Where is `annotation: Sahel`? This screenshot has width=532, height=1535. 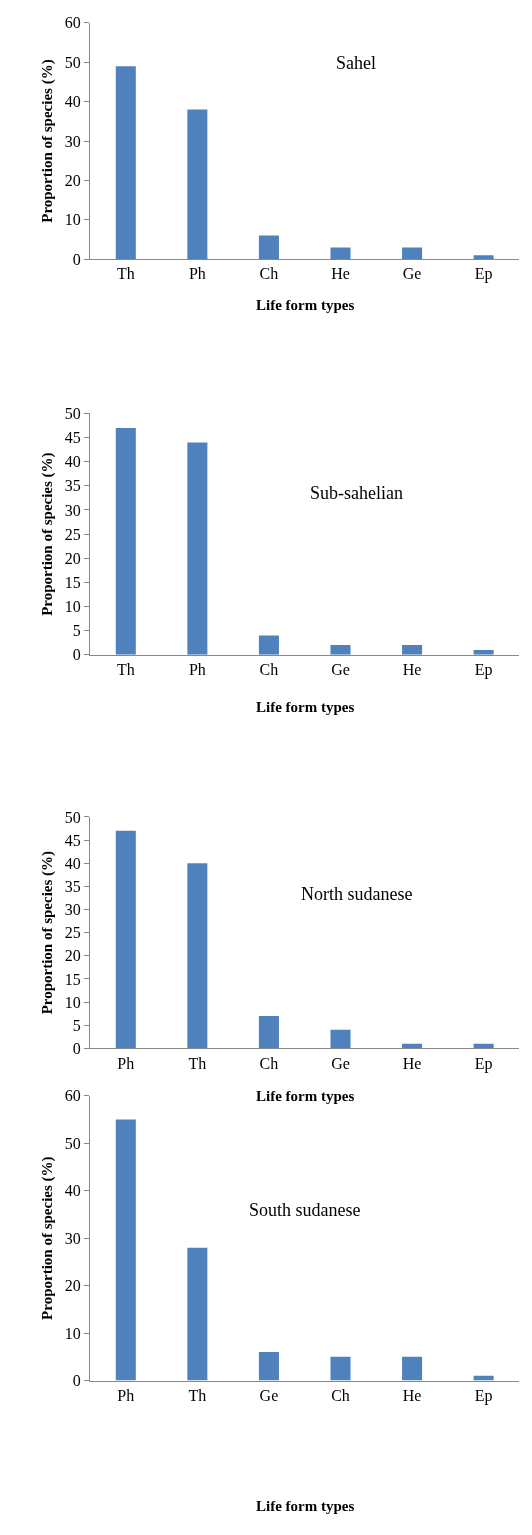 annotation: Sahel is located at coordinates (356, 63).